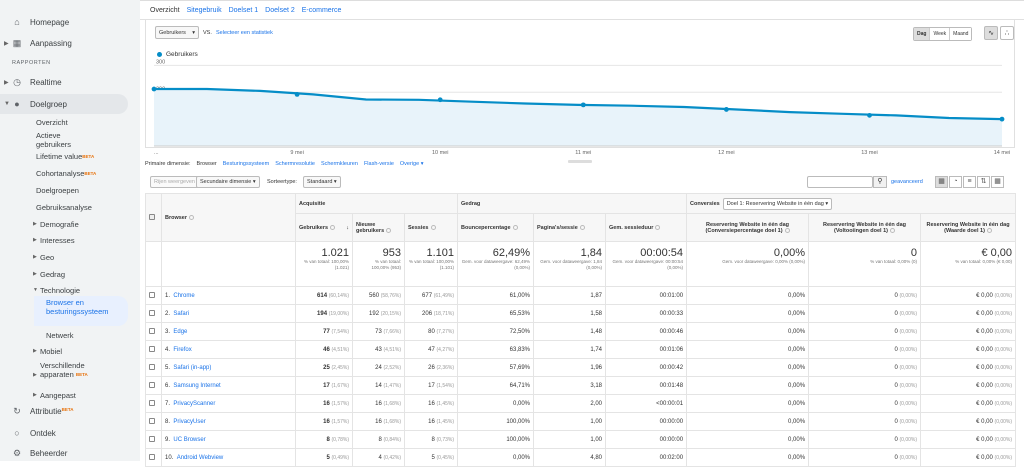 The height and width of the screenshot is (467, 1024). Describe the element at coordinates (322, 182) in the screenshot. I see `sort-type-select: Standaard ▾` at that location.